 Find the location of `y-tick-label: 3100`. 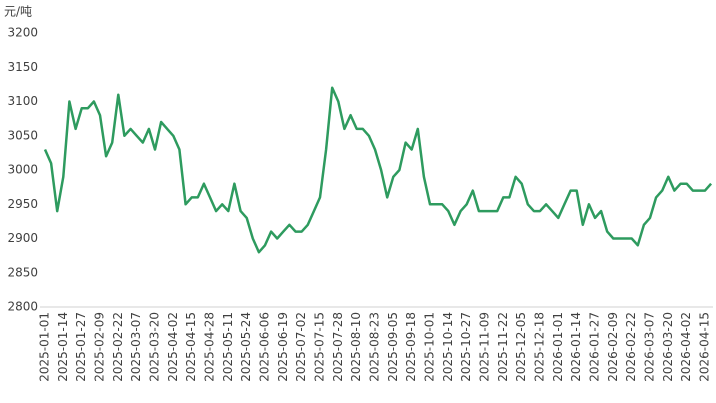

y-tick-label: 3100 is located at coordinates (22, 101).